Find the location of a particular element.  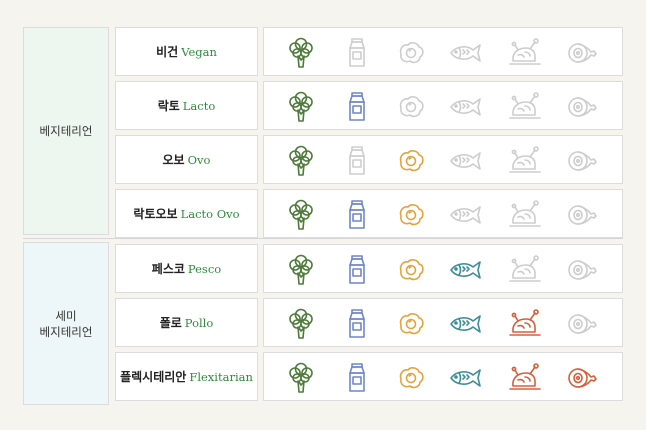

diet-row-pollo: 폴로 Pollo is located at coordinates (369, 322).